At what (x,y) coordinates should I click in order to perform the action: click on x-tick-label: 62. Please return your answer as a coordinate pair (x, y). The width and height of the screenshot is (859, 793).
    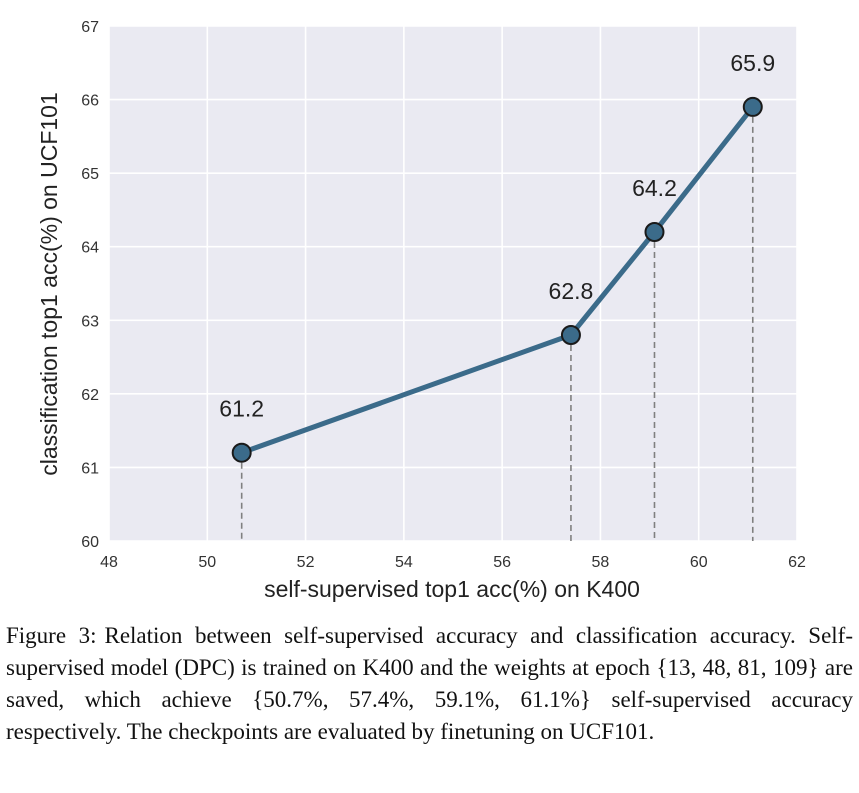
    Looking at the image, I should click on (797, 562).